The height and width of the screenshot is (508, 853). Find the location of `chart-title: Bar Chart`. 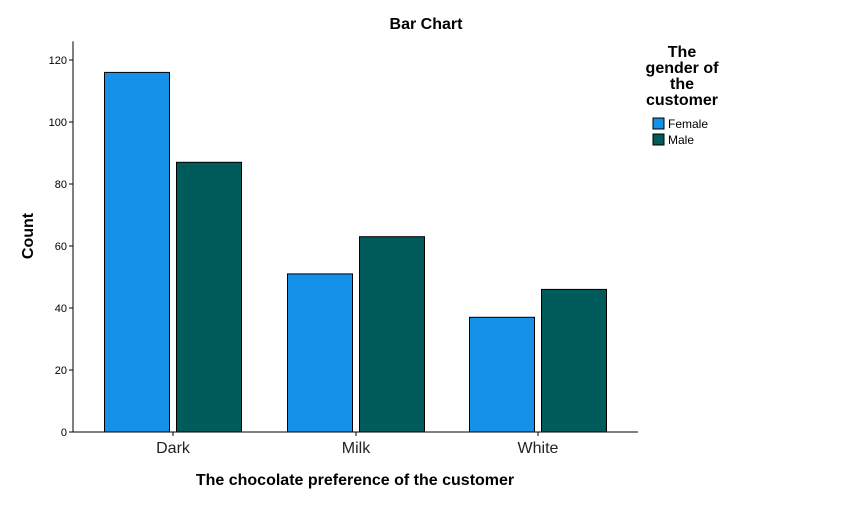

chart-title: Bar Chart is located at coordinates (427, 24).